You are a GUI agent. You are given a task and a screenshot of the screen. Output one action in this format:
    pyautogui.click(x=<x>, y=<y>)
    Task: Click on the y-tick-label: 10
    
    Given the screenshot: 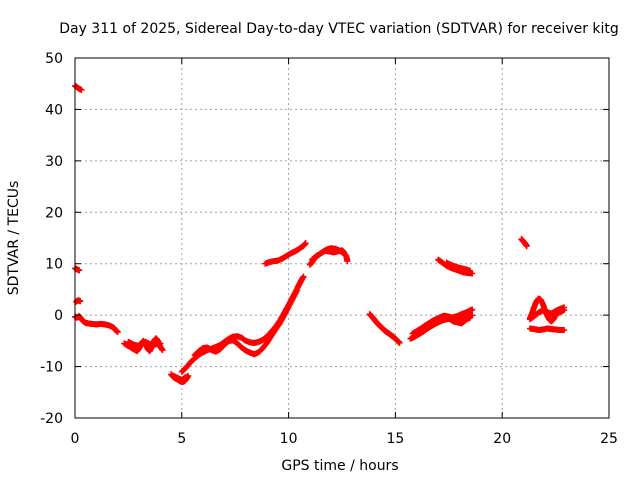 What is the action you would take?
    pyautogui.click(x=54, y=265)
    